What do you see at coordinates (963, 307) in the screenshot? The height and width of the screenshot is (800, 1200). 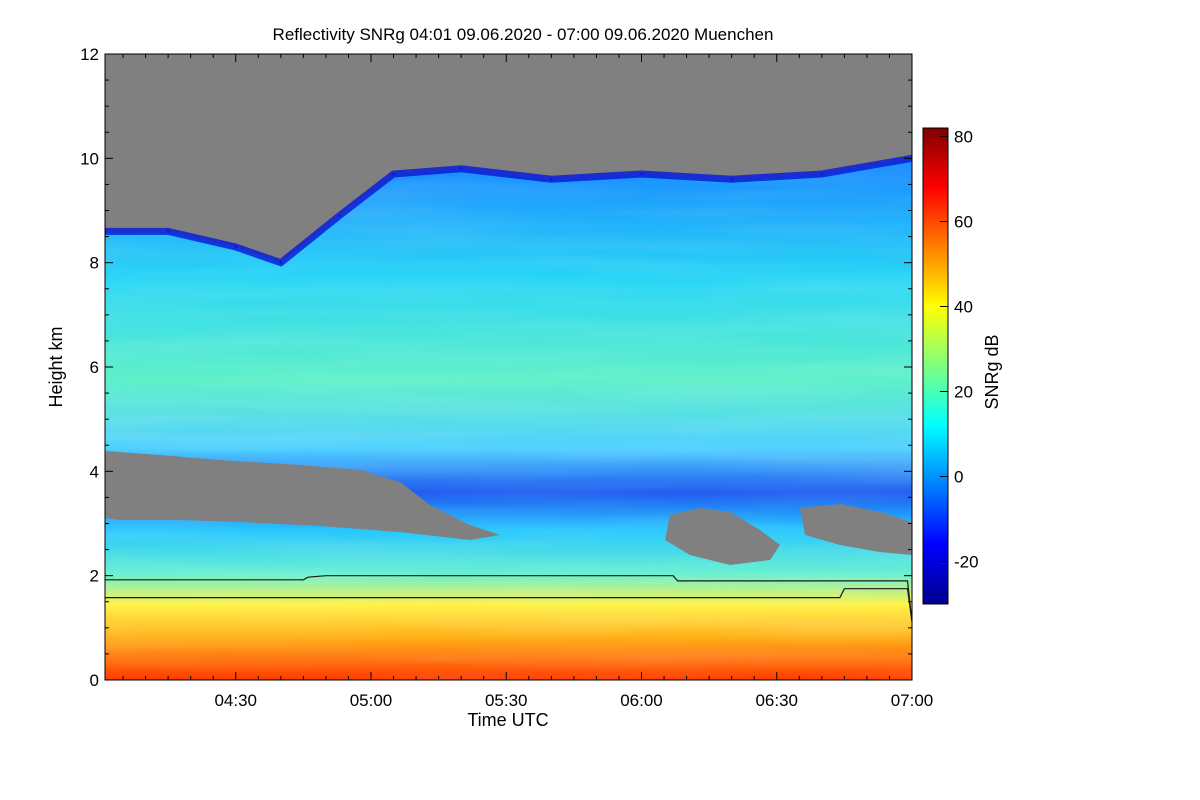 I see `colorbar-tick-label: 40` at bounding box center [963, 307].